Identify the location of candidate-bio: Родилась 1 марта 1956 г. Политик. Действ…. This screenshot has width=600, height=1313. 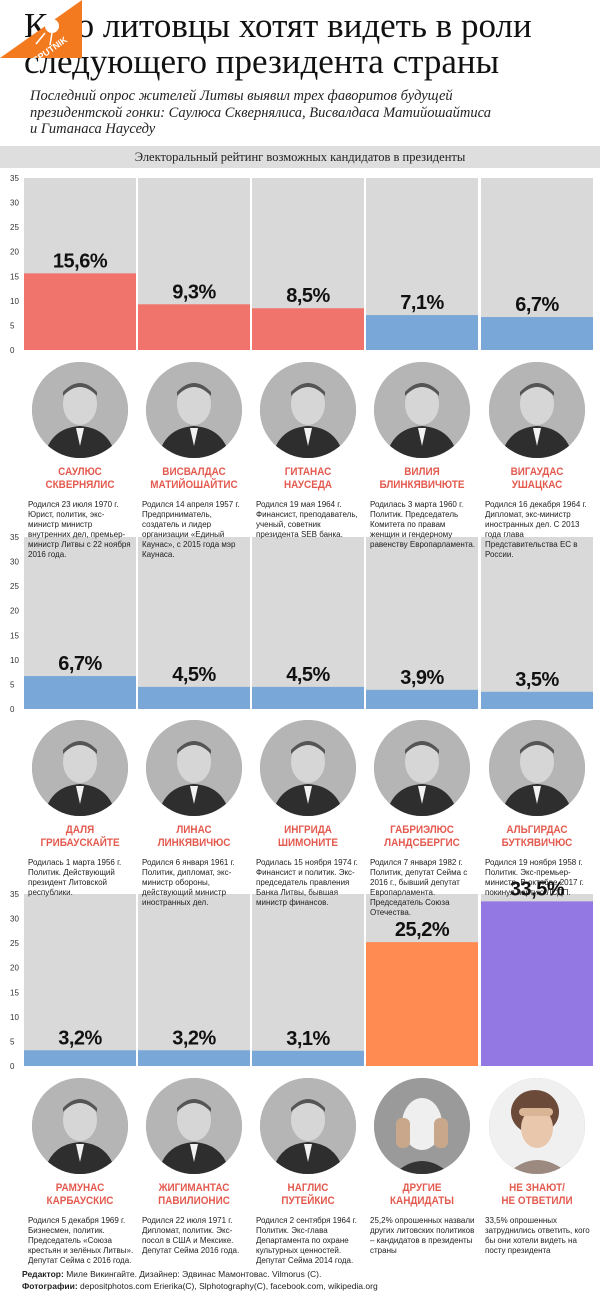
(75, 877).